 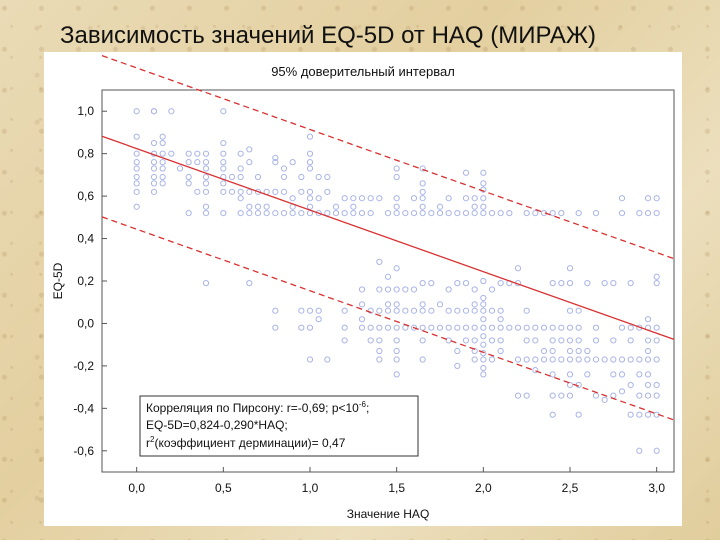 What do you see at coordinates (85, 281) in the screenshot?
I see `y-tick-label: 0,2` at bounding box center [85, 281].